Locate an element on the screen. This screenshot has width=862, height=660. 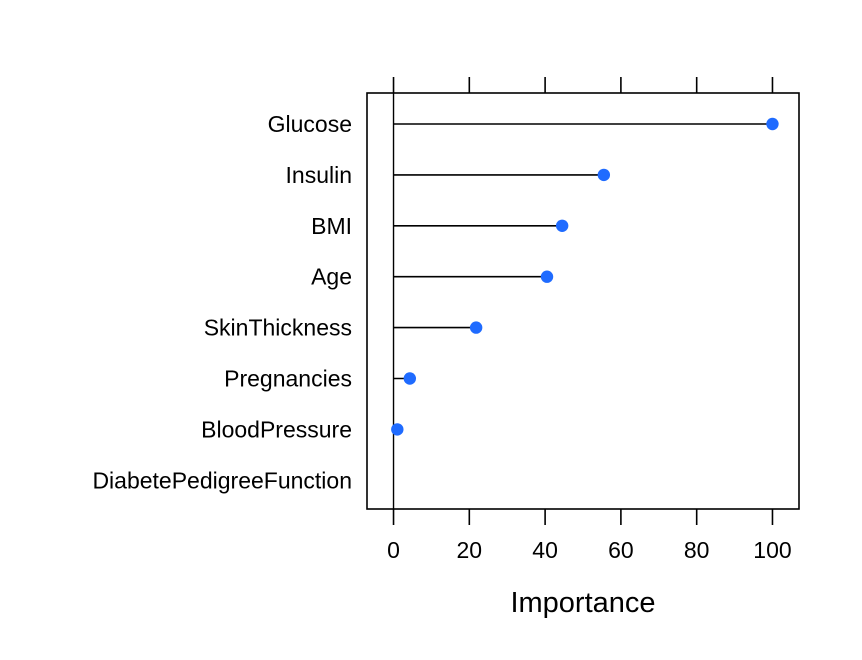
x-tick-label: 20 is located at coordinates (470, 550).